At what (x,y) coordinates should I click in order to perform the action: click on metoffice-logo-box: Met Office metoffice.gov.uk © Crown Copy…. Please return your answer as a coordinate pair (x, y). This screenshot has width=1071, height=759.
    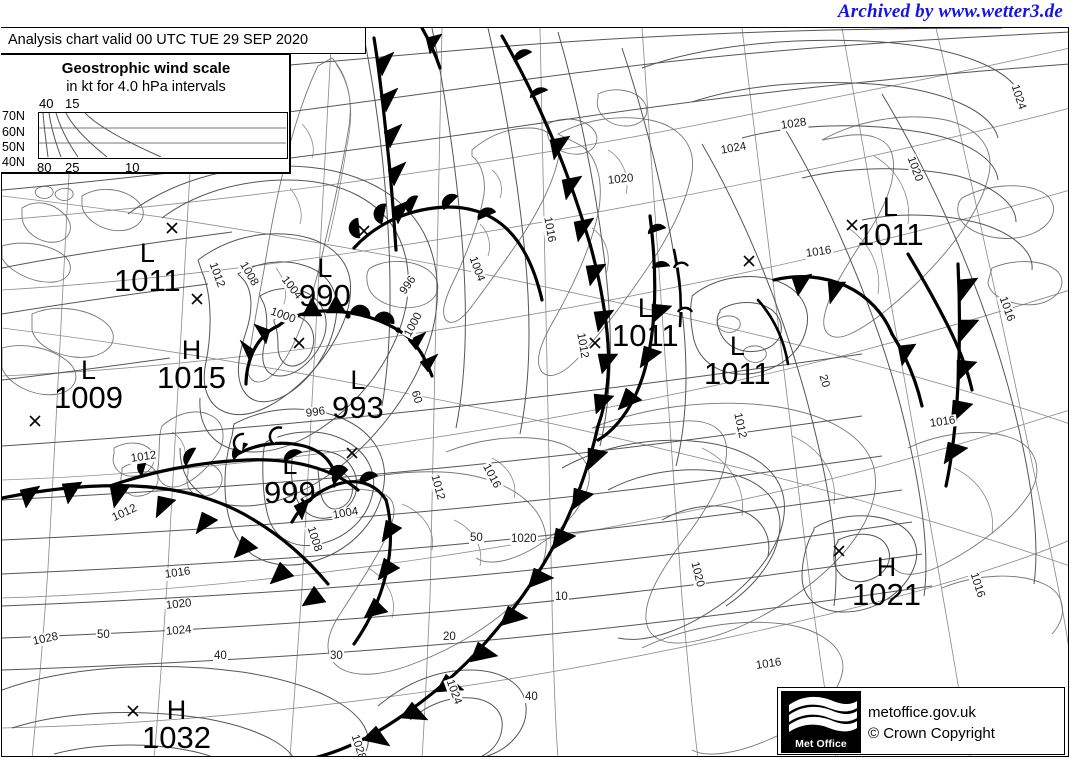
    Looking at the image, I should click on (921, 721).